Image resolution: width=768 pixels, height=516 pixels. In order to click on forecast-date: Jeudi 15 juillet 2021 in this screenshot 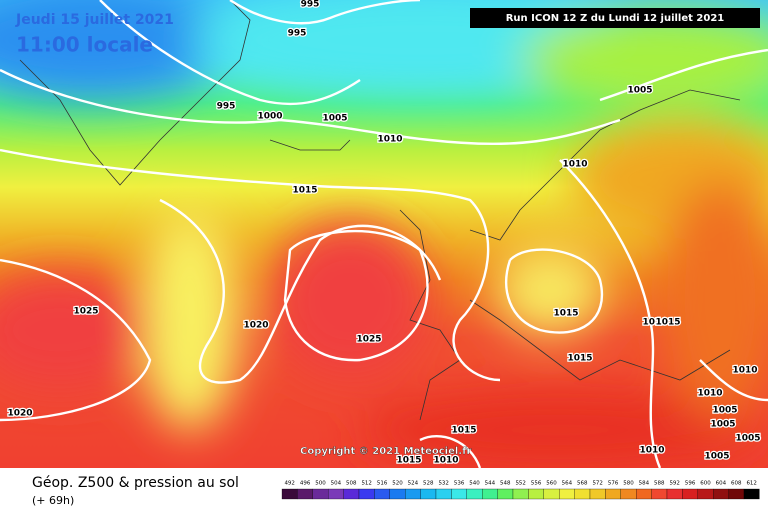, I will do `click(94, 20)`.